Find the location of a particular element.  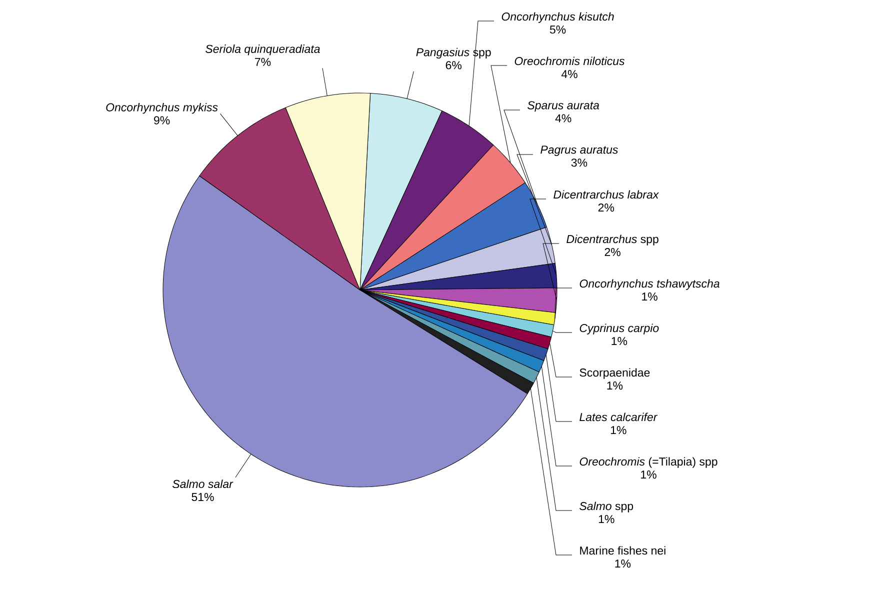

slice-label: Seriola quinqueradiata is located at coordinates (263, 50).